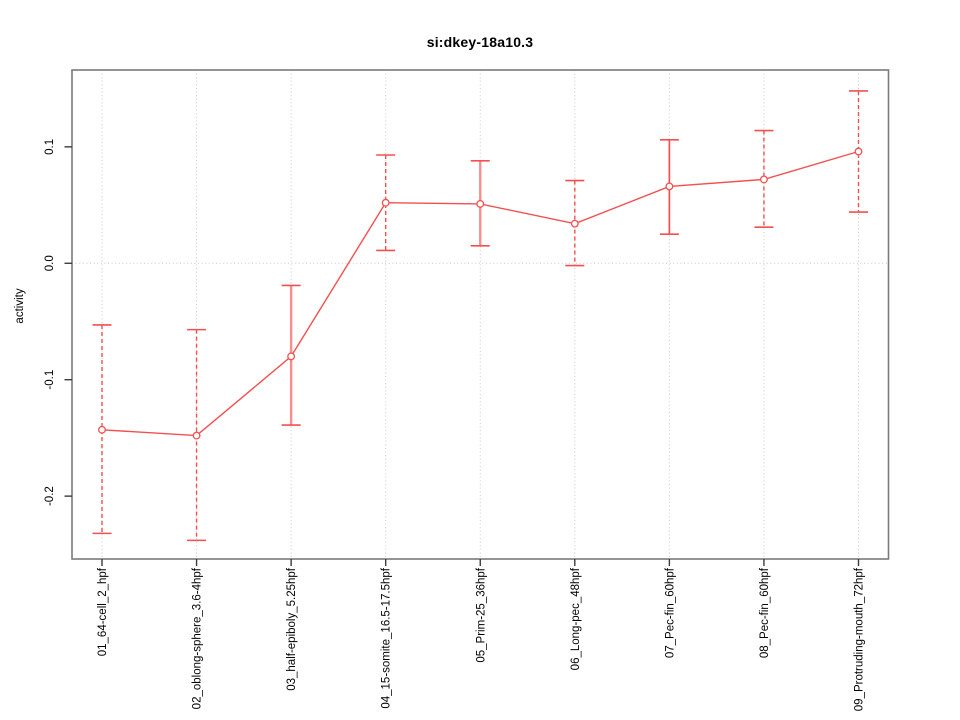 This screenshot has width=960, height=720. What do you see at coordinates (50, 263) in the screenshot?
I see `y-tick-label: 0.0` at bounding box center [50, 263].